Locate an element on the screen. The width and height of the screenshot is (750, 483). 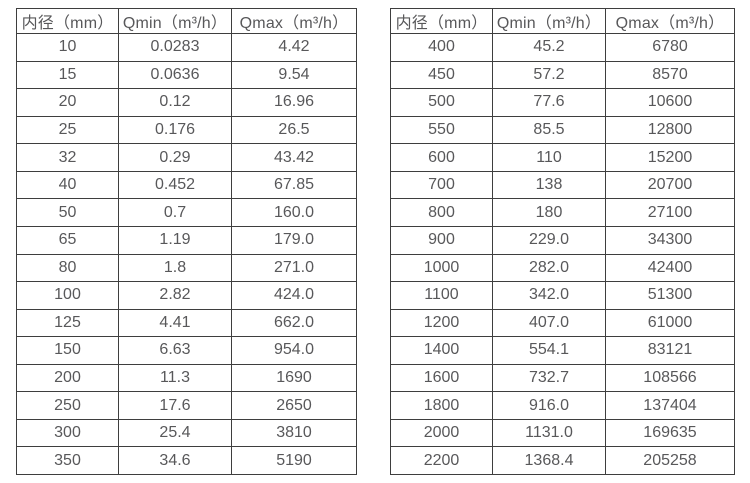
table-cell: 108566 is located at coordinates (670, 378).